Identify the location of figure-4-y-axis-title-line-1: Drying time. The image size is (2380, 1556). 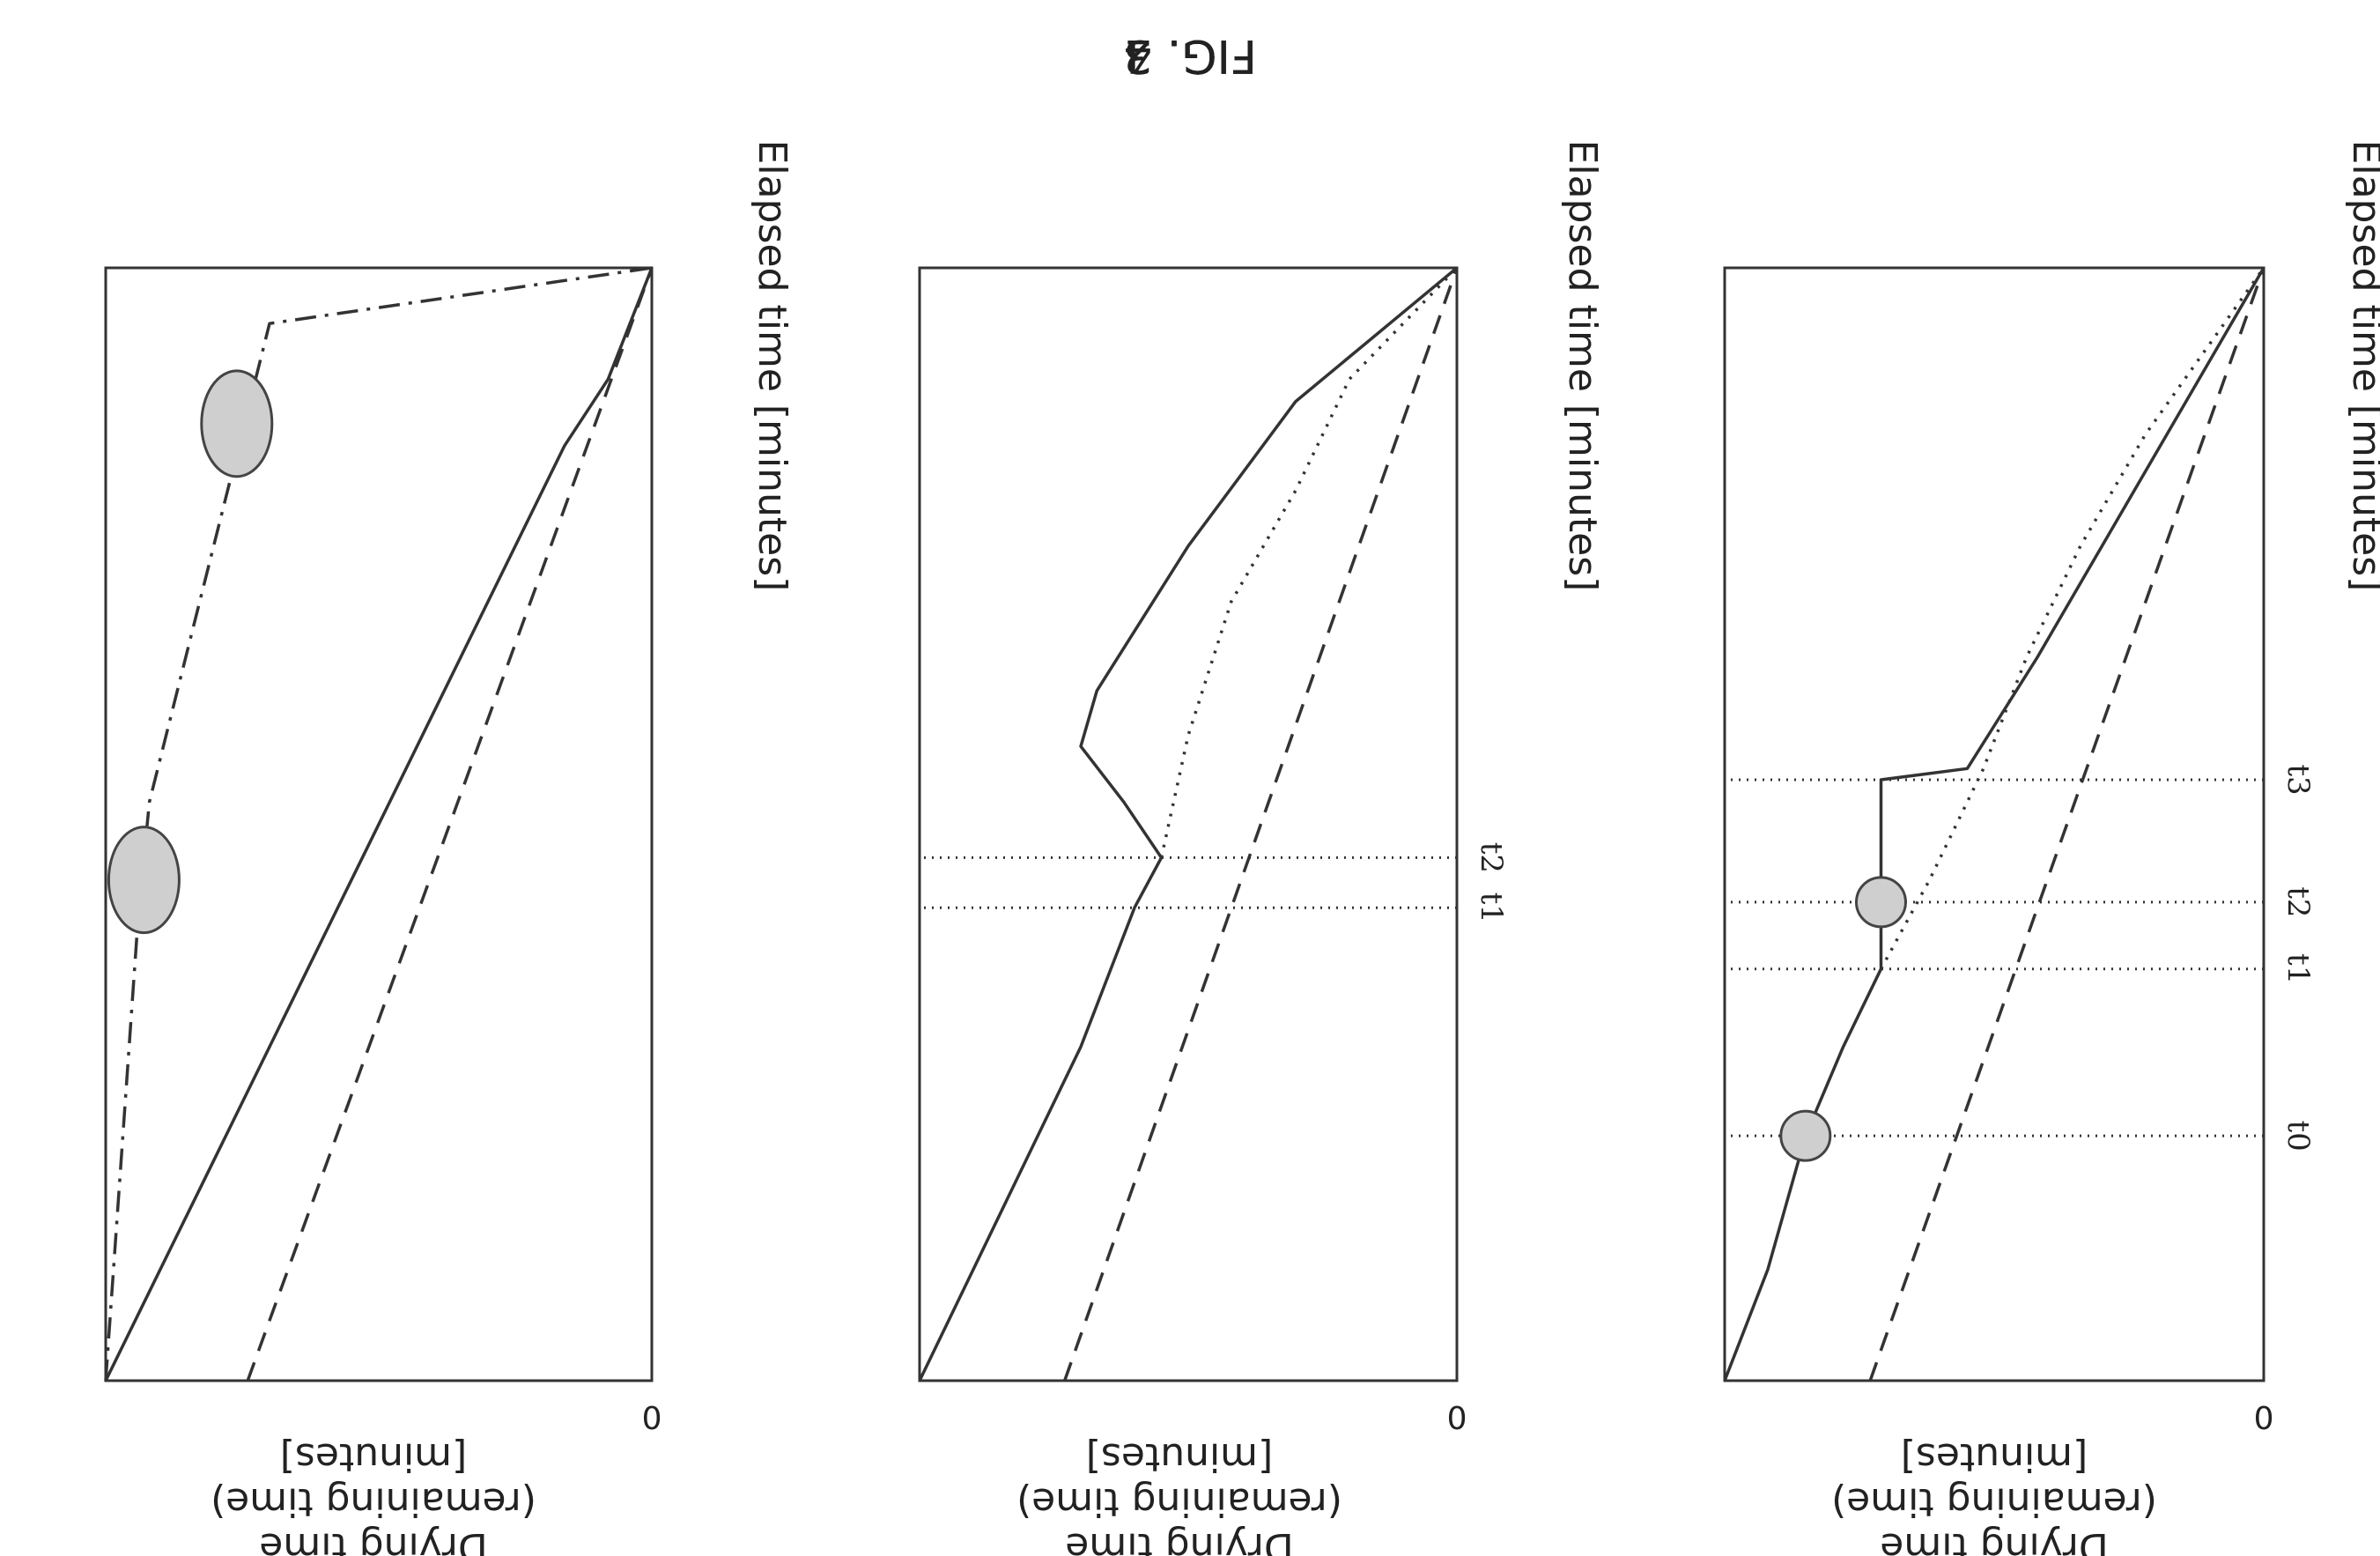
(1994, 1540).